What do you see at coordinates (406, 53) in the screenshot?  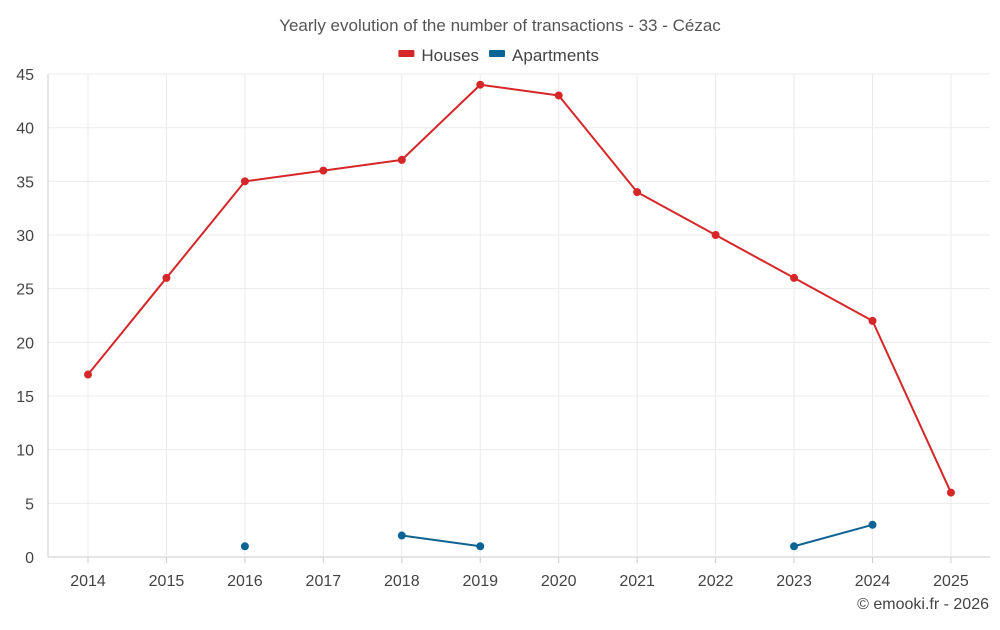 I see `legend-swatch-houses` at bounding box center [406, 53].